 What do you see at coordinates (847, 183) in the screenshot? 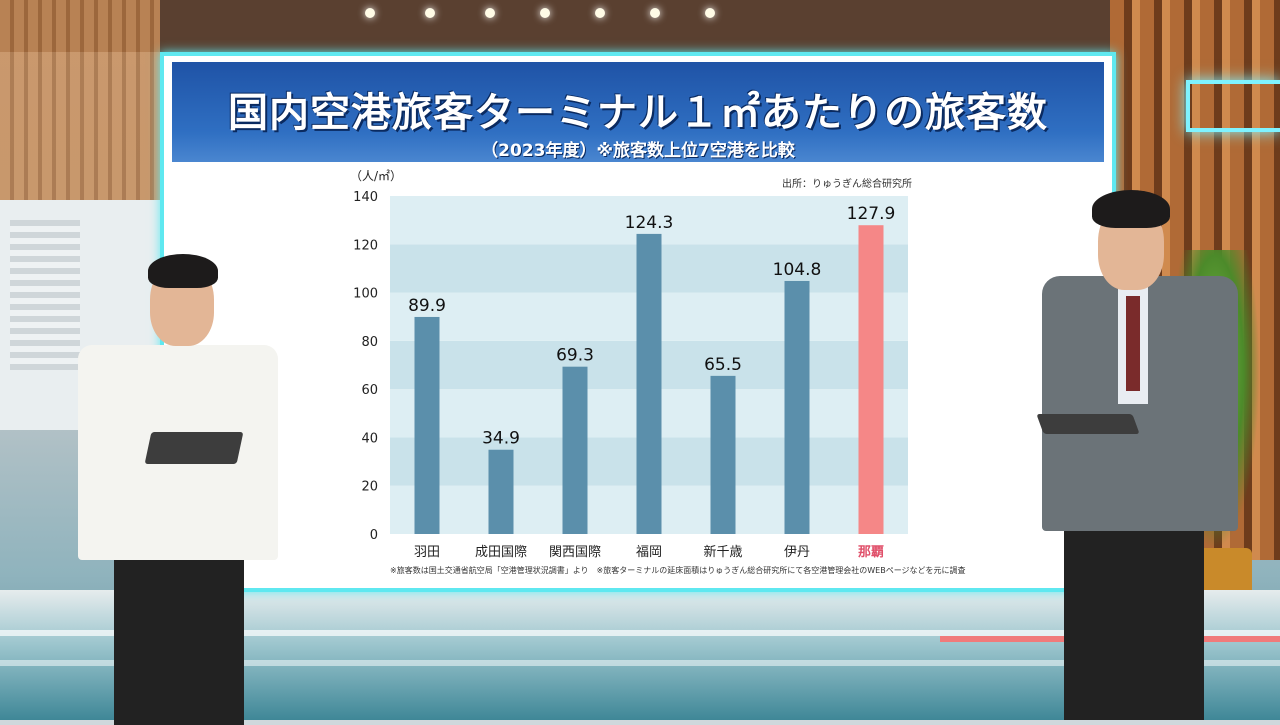
I see `source-note: 出所：りゅうぎん総合研究所` at bounding box center [847, 183].